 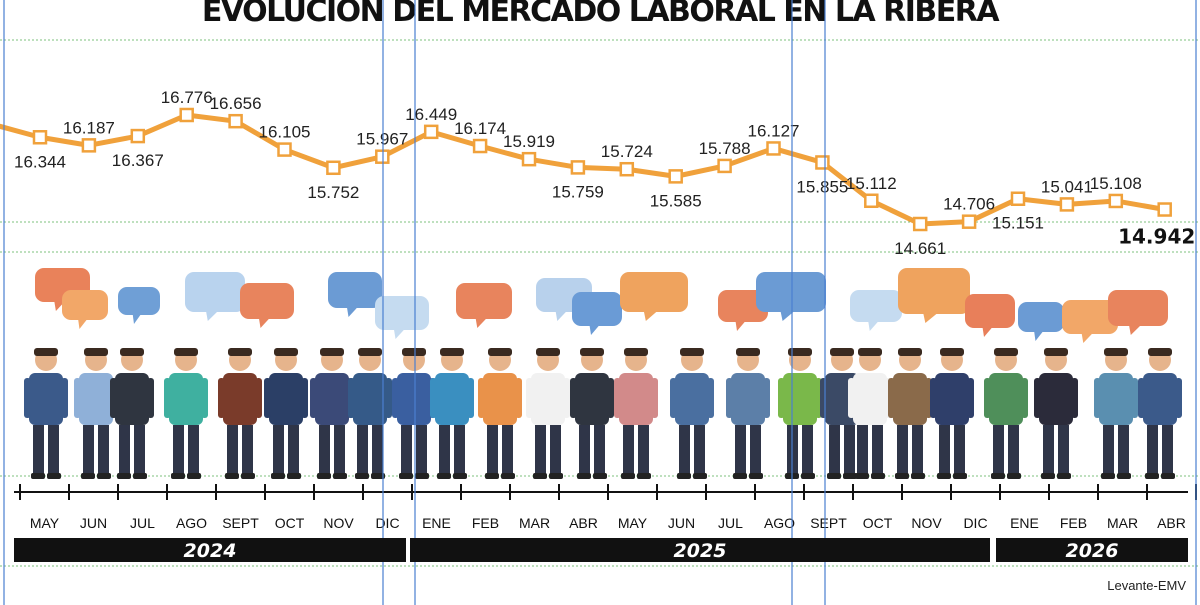 What do you see at coordinates (725, 148) in the screenshot?
I see `data-label: 15.788` at bounding box center [725, 148].